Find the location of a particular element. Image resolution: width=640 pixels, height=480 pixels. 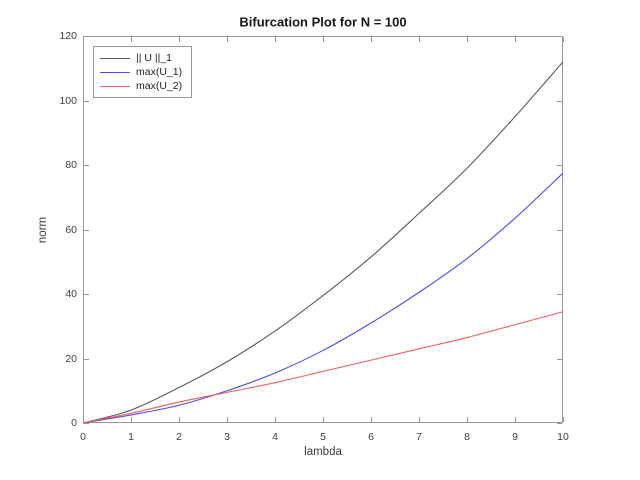

legend-item: max(U_1) is located at coordinates (141, 72).